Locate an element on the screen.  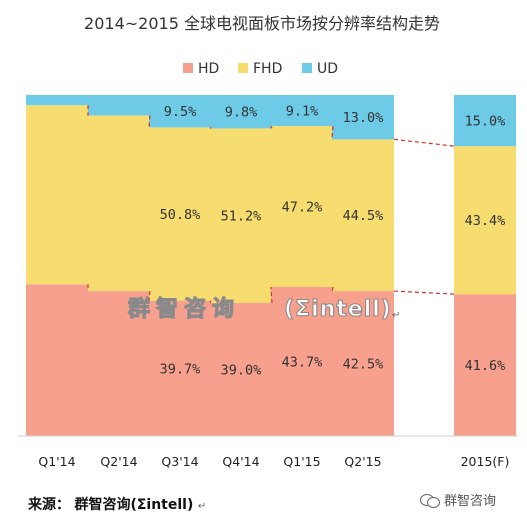
data-label-hd-2015-f: 41.6% is located at coordinates (485, 366).